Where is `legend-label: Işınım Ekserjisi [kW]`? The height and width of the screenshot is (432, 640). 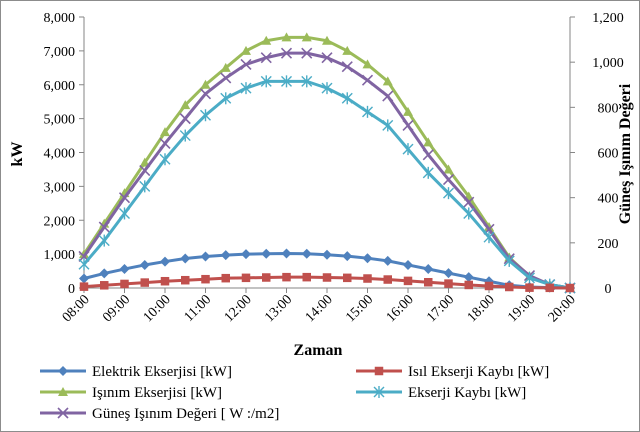
legend-label: Işınım Ekserjisi [kW] is located at coordinates (157, 393).